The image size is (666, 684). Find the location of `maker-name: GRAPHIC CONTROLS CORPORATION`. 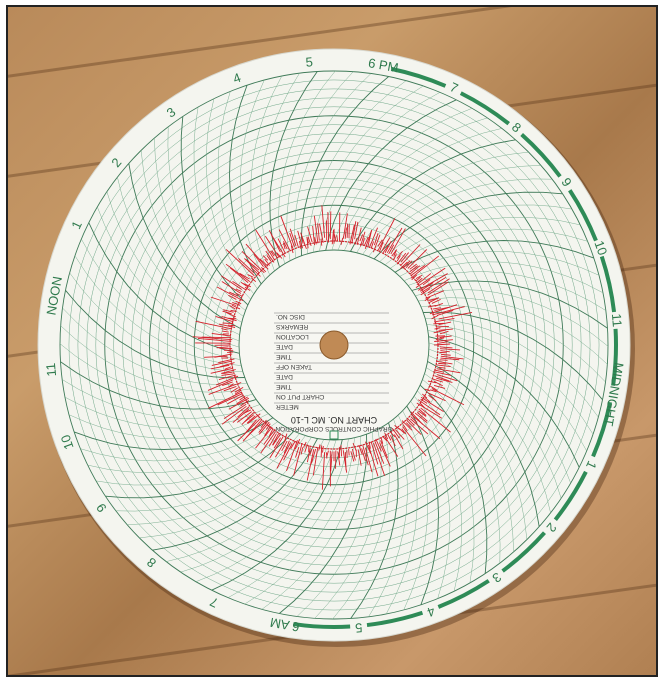

maker-name: GRAPHIC CONTROLS CORPORATION is located at coordinates (334, 428).